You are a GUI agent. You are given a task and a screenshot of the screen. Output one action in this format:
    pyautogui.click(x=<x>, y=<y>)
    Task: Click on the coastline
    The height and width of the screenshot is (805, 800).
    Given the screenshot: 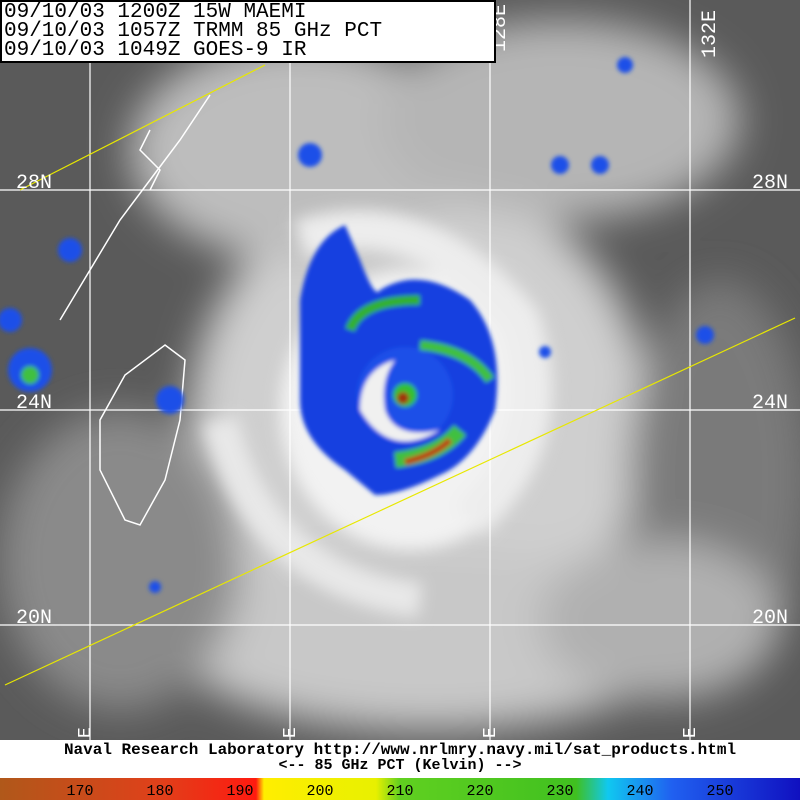 What is the action you would take?
    pyautogui.click(x=135, y=310)
    